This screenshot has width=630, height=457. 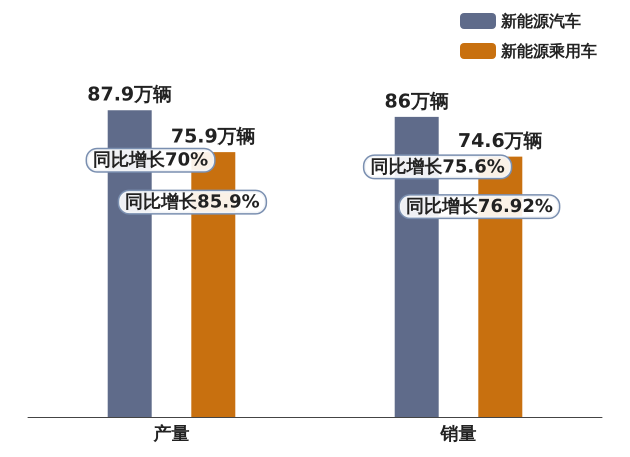 What do you see at coordinates (192, 202) in the screenshot?
I see `annotation: 同比增长85.9%` at bounding box center [192, 202].